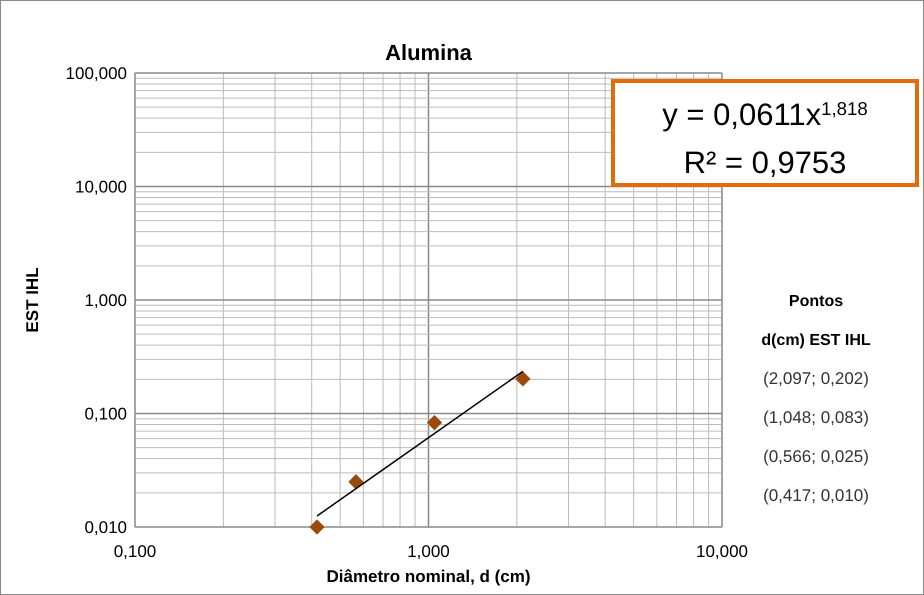  I want to click on text: (0,566; 0,025), so click(816, 456).